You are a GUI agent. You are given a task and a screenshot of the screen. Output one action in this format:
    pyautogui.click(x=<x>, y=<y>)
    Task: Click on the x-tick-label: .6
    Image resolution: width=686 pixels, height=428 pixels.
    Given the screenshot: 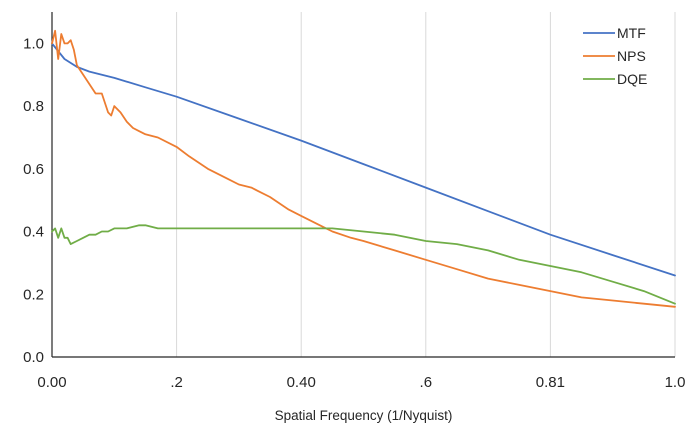 What is the action you would take?
    pyautogui.click(x=426, y=382)
    